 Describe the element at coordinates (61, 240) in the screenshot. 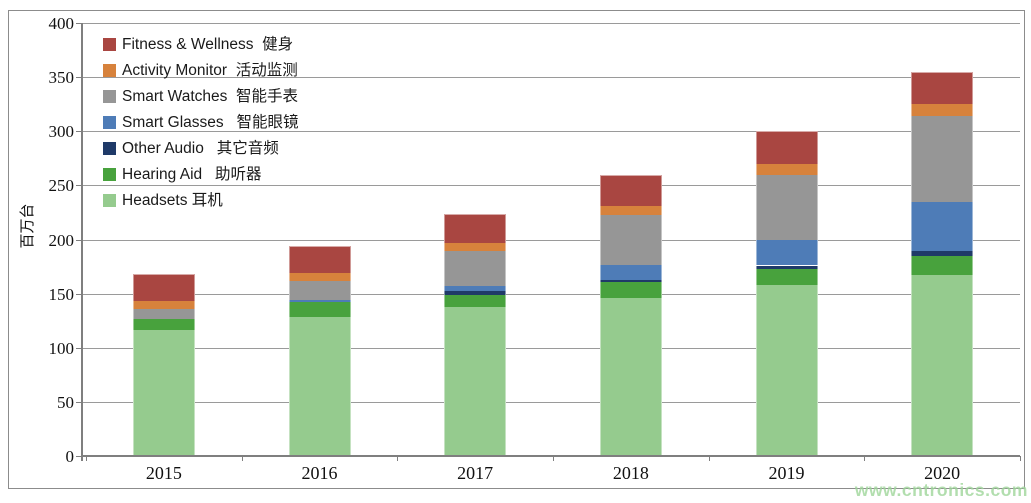

I see `y-tick-label-200: 200` at that location.